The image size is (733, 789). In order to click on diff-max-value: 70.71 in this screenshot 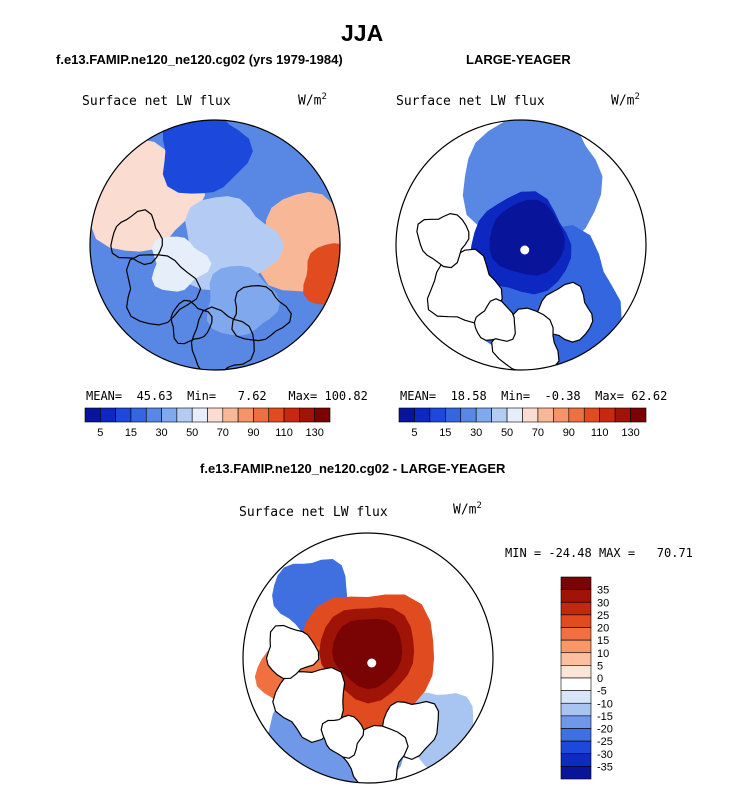, I will do `click(674, 553)`.